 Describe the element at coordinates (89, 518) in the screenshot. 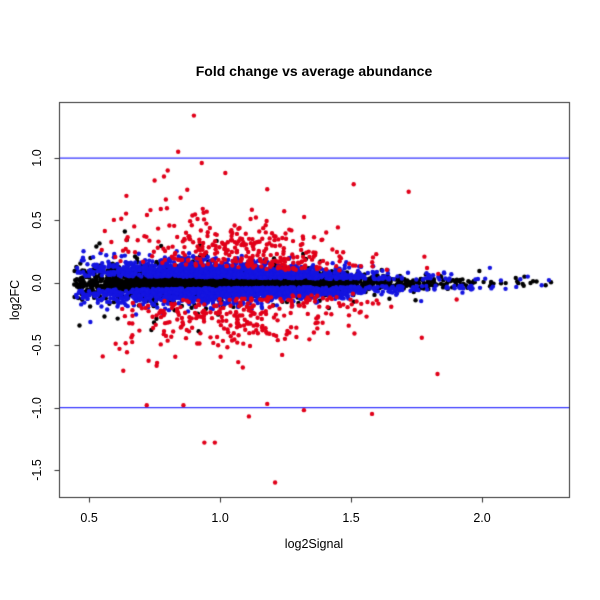

I see `x-tick-label: 0.5` at that location.